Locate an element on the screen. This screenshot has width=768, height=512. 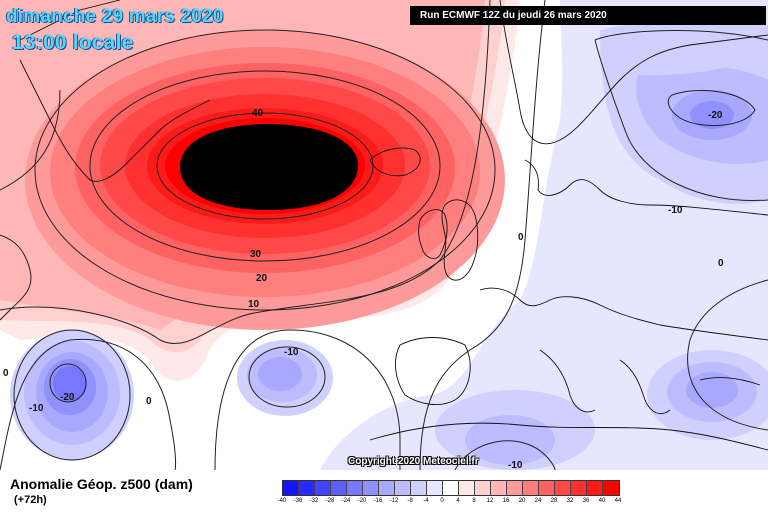
contour-neg10-sw is located at coordinates (72, 395).